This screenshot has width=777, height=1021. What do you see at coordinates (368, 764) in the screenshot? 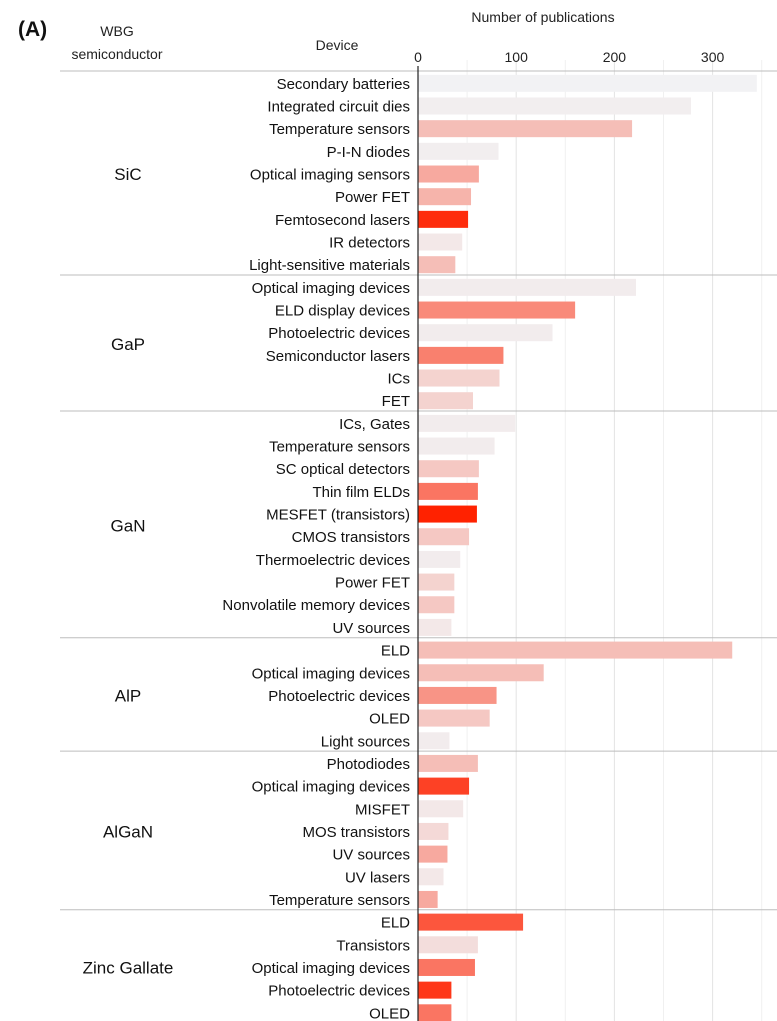
I see `device-label: Photodiodes` at bounding box center [368, 764].